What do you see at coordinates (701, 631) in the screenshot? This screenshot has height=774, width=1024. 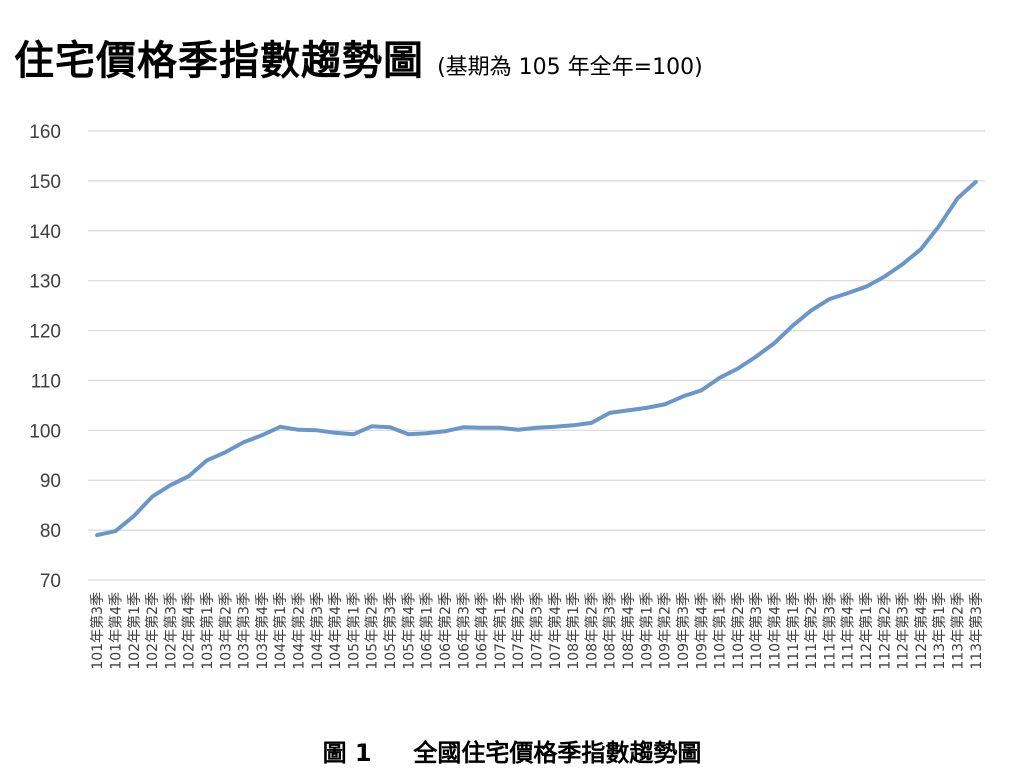 I see `x-tick-label: 109年第4季` at bounding box center [701, 631].